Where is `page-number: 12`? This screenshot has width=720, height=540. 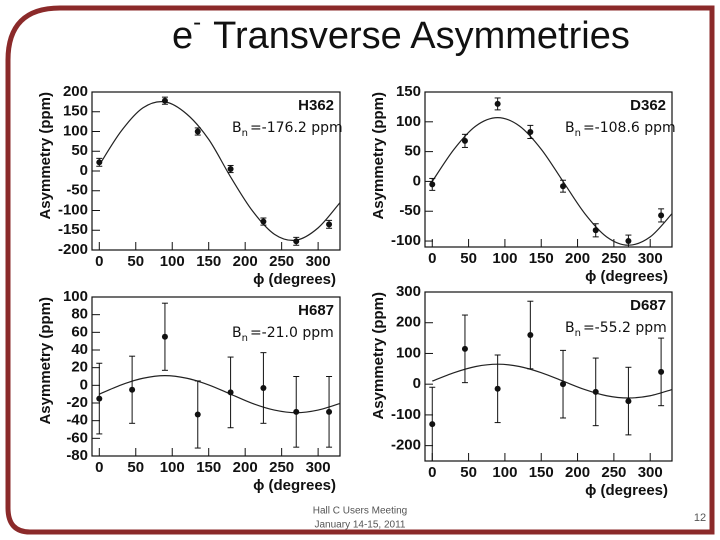 page-number: 12 is located at coordinates (700, 518).